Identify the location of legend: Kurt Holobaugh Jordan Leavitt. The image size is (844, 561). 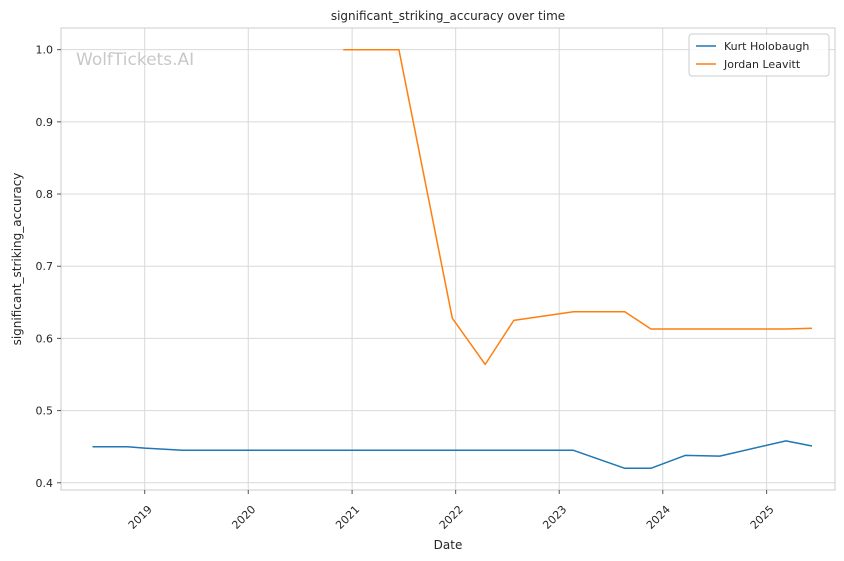
(759, 55).